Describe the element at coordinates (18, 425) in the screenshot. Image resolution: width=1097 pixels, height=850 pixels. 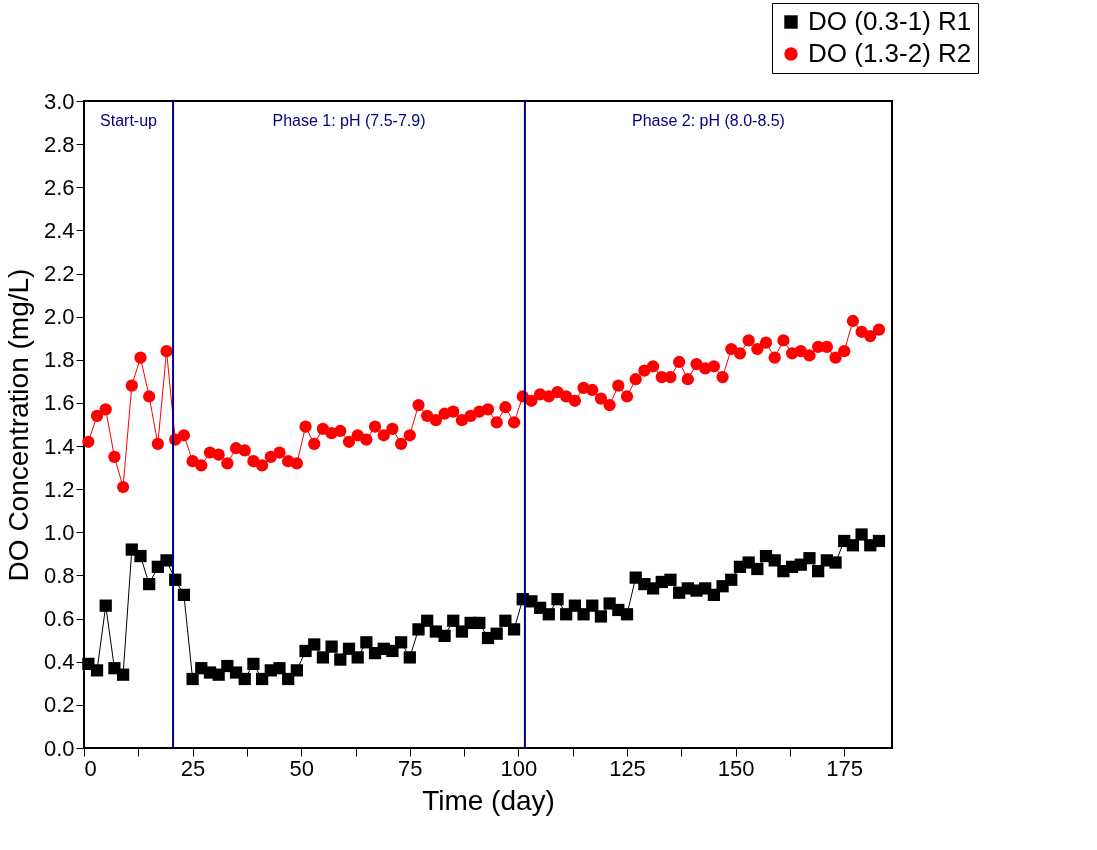
I see `y-axis-title: DO Concentration (mg/L)` at that location.